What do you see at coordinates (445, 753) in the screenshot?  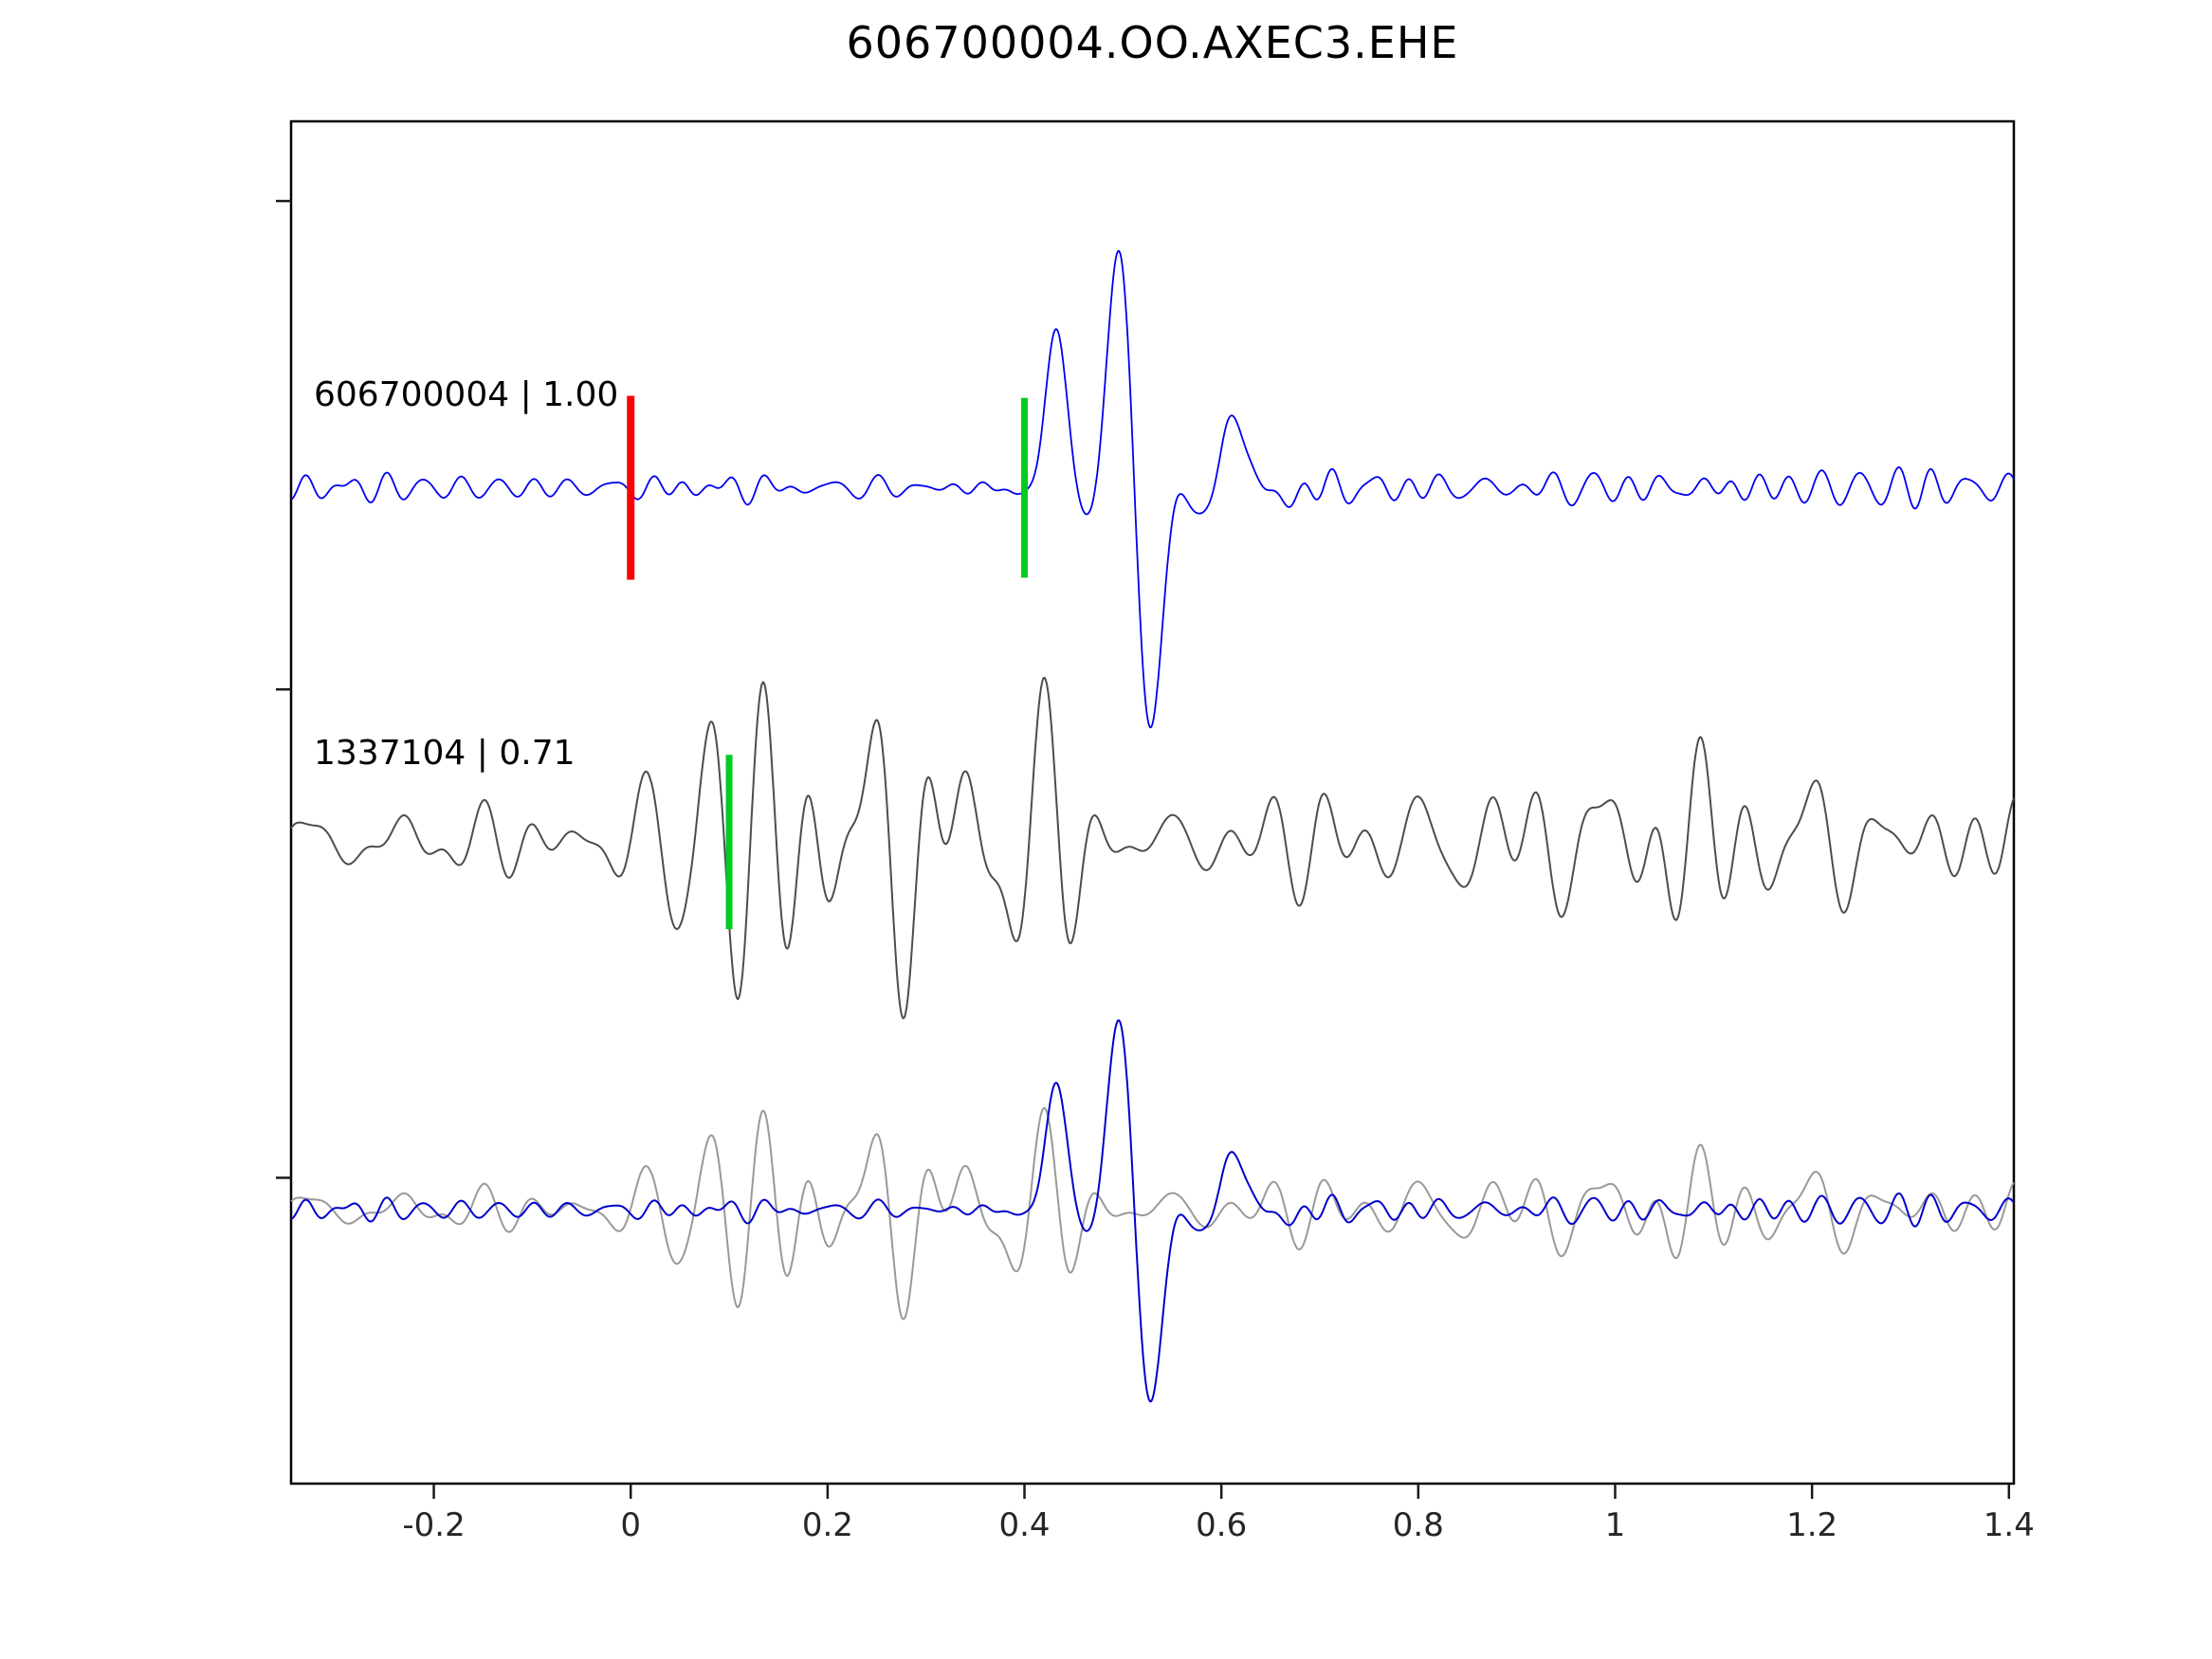 I see `detection-trace-label: 1337104 | 0.71` at bounding box center [445, 753].